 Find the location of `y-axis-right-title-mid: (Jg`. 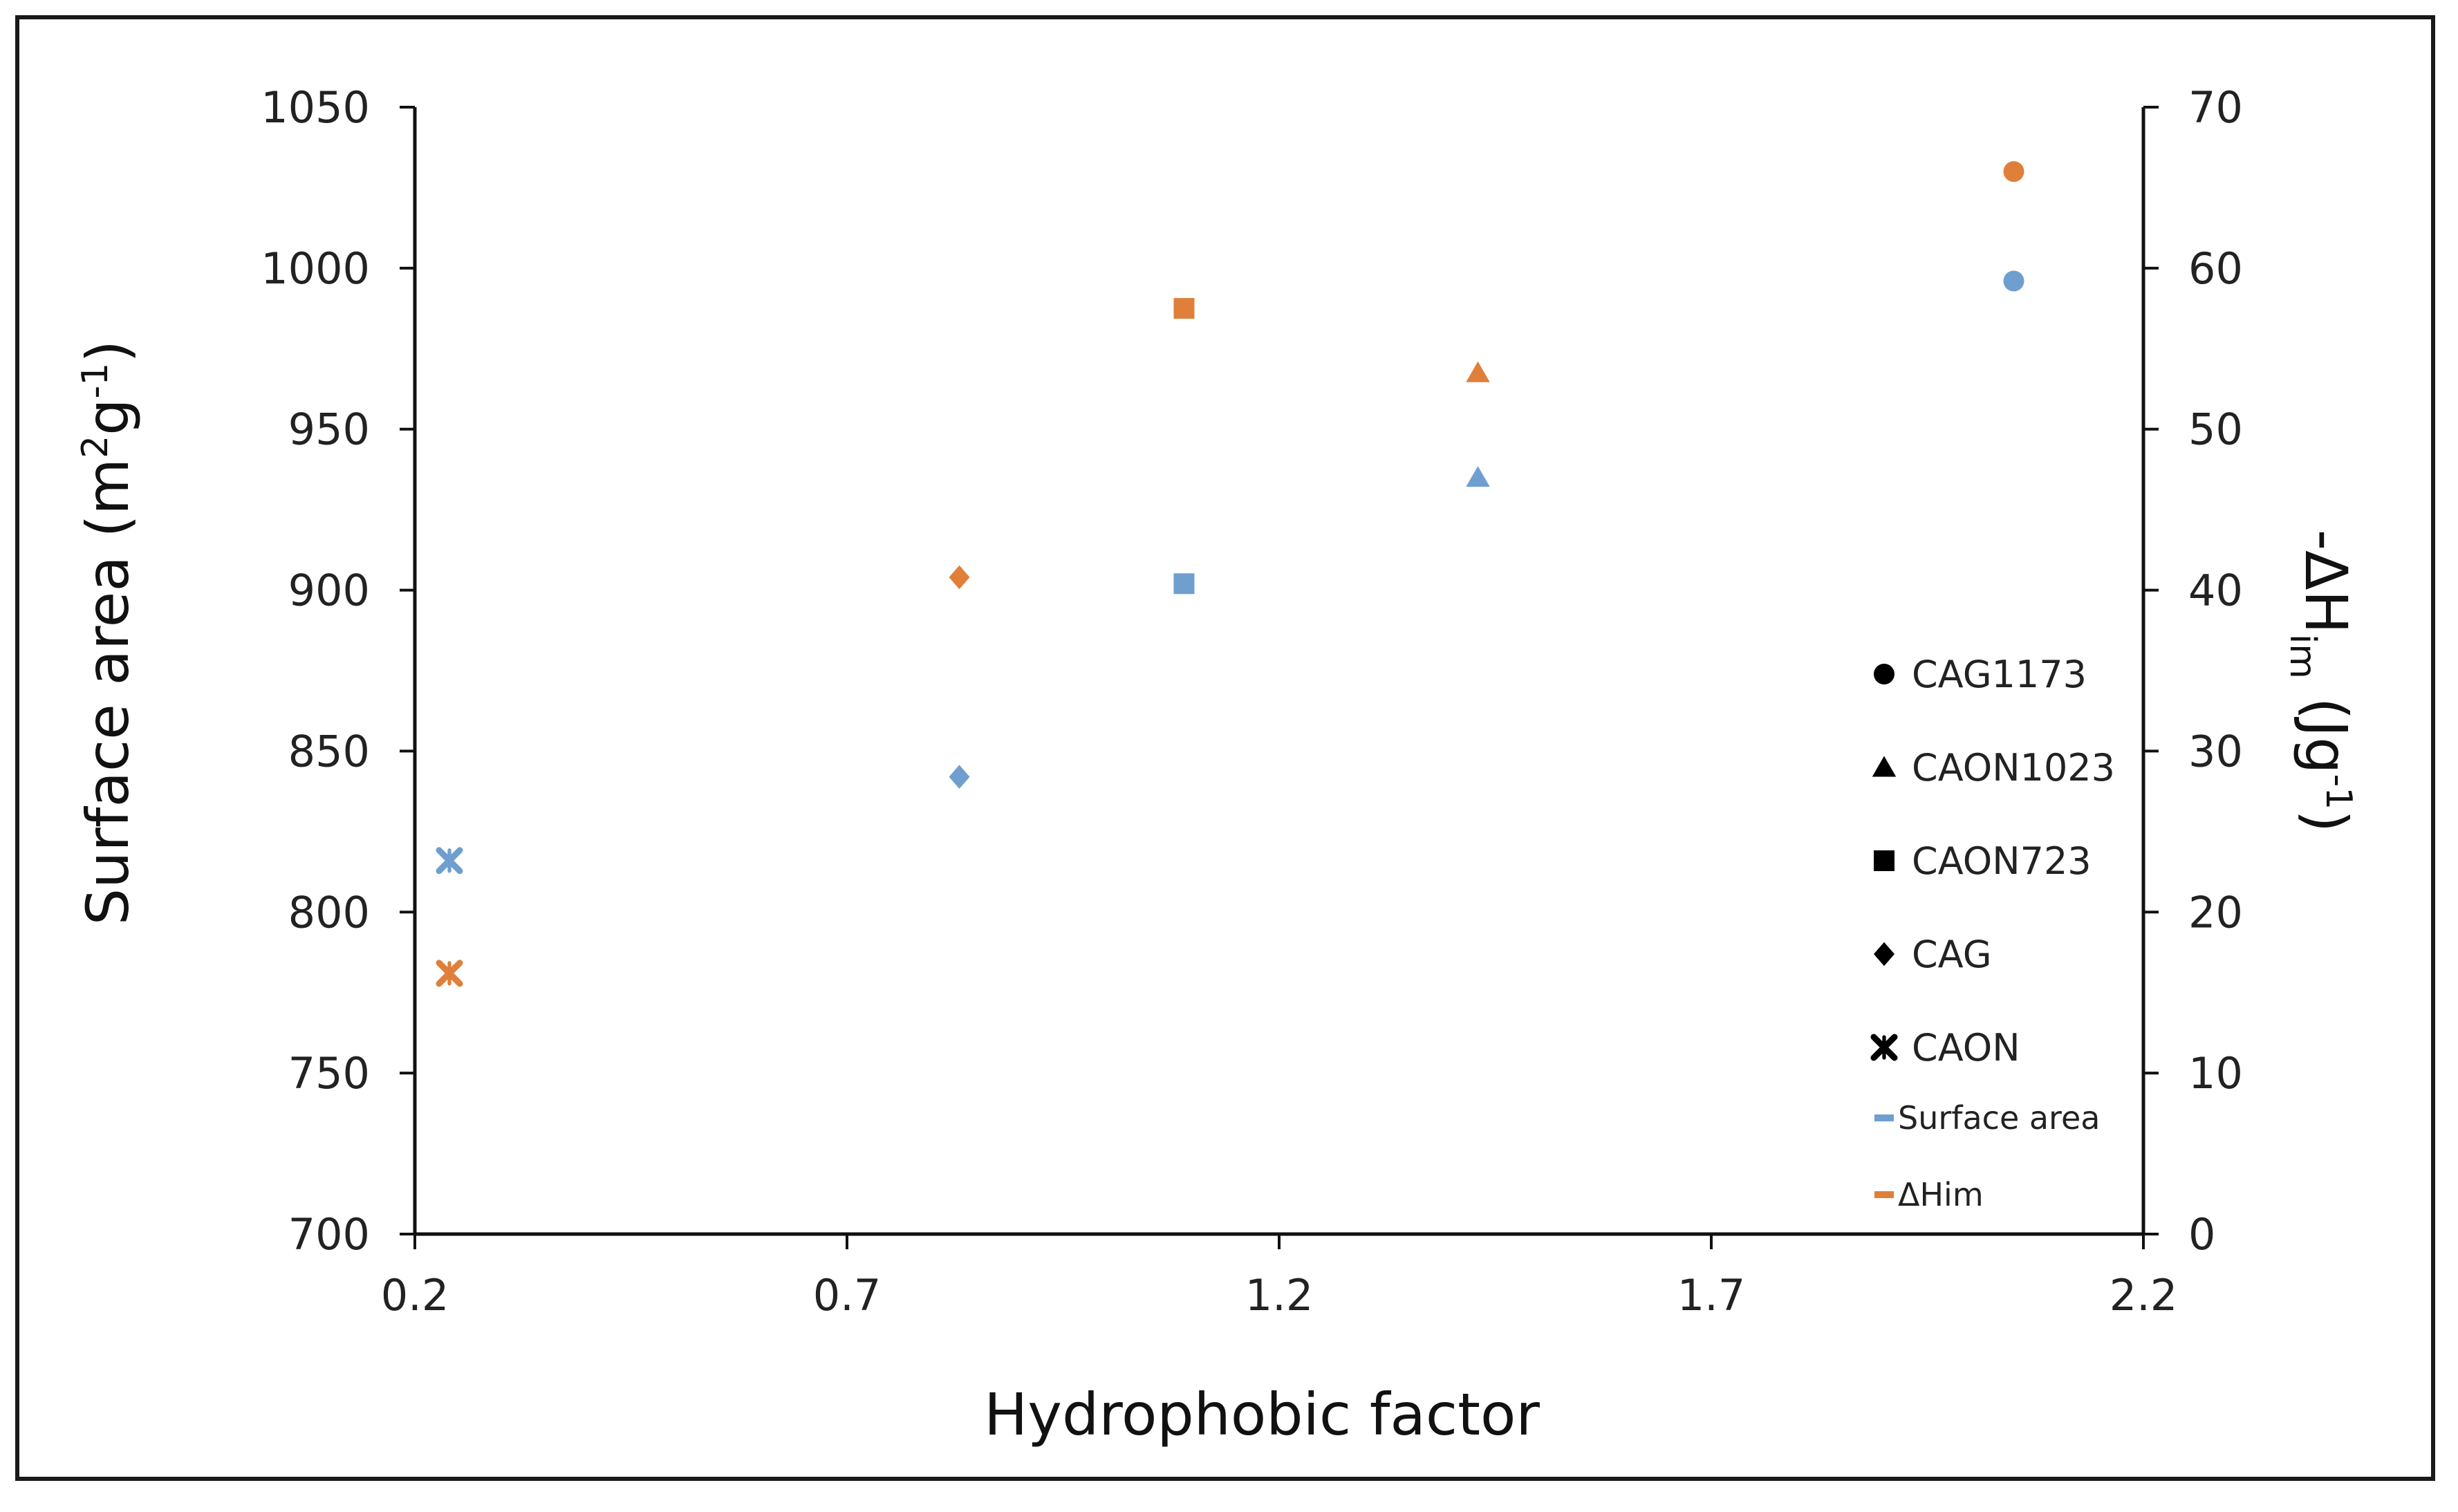

y-axis-right-title-mid: (Jg is located at coordinates (2326, 726).